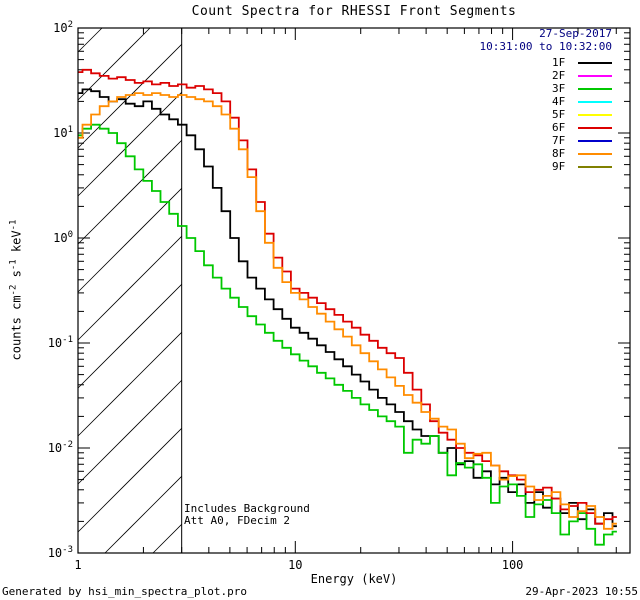 Image resolution: width=640 pixels, height=600 pixels. I want to click on x-tick-label: 1, so click(77, 565).